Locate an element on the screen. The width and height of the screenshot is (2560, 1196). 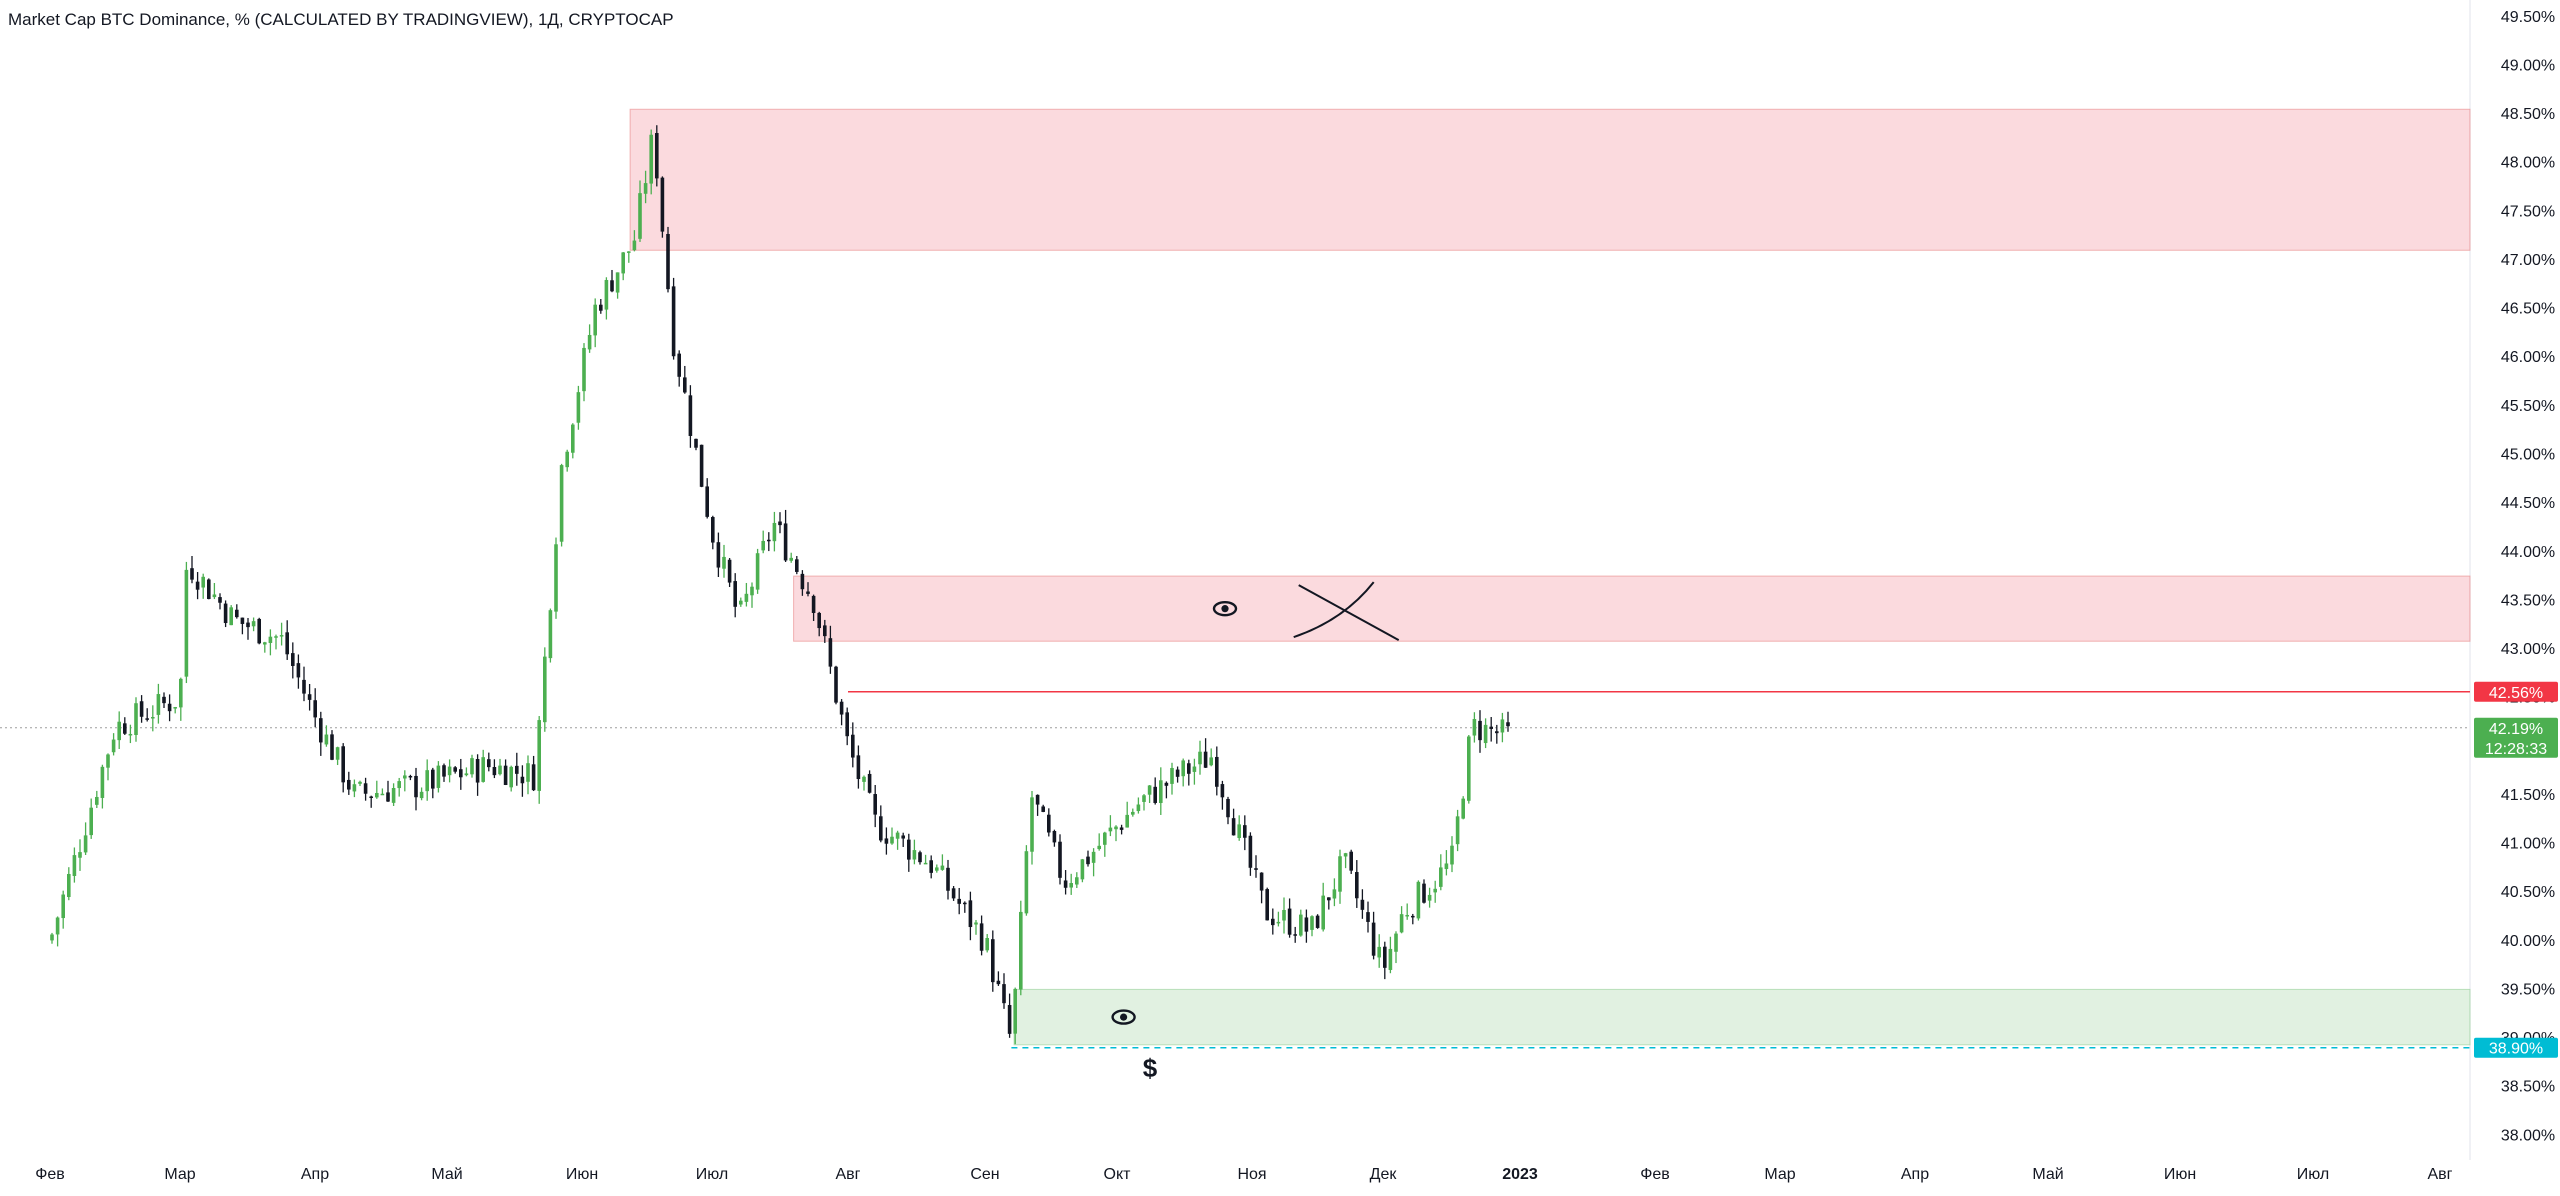
x-tick-label: Июл is located at coordinates (712, 1174).